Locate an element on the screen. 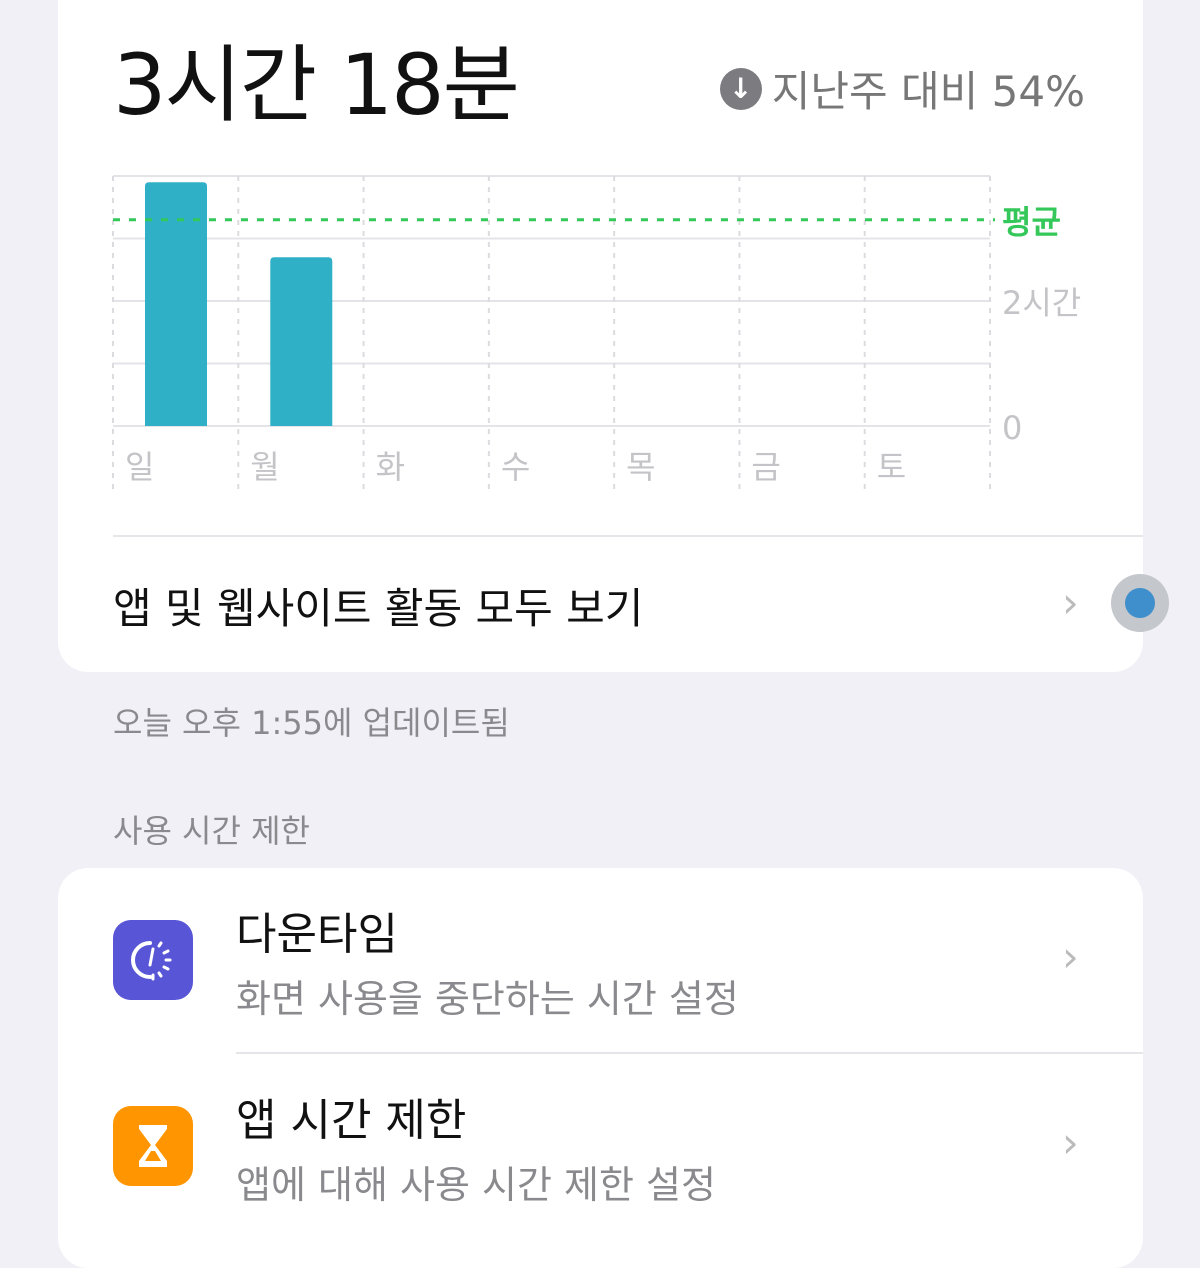 The image size is (1200, 1268). x-tick-label: 월 is located at coordinates (264, 467).